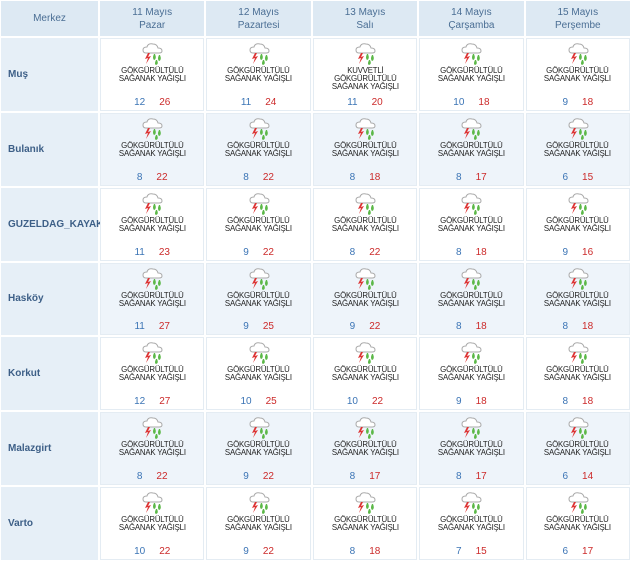 Image resolution: width=632 pixels, height=564 pixels. Describe the element at coordinates (578, 252) in the screenshot. I see `temperatures: 9 16` at that location.